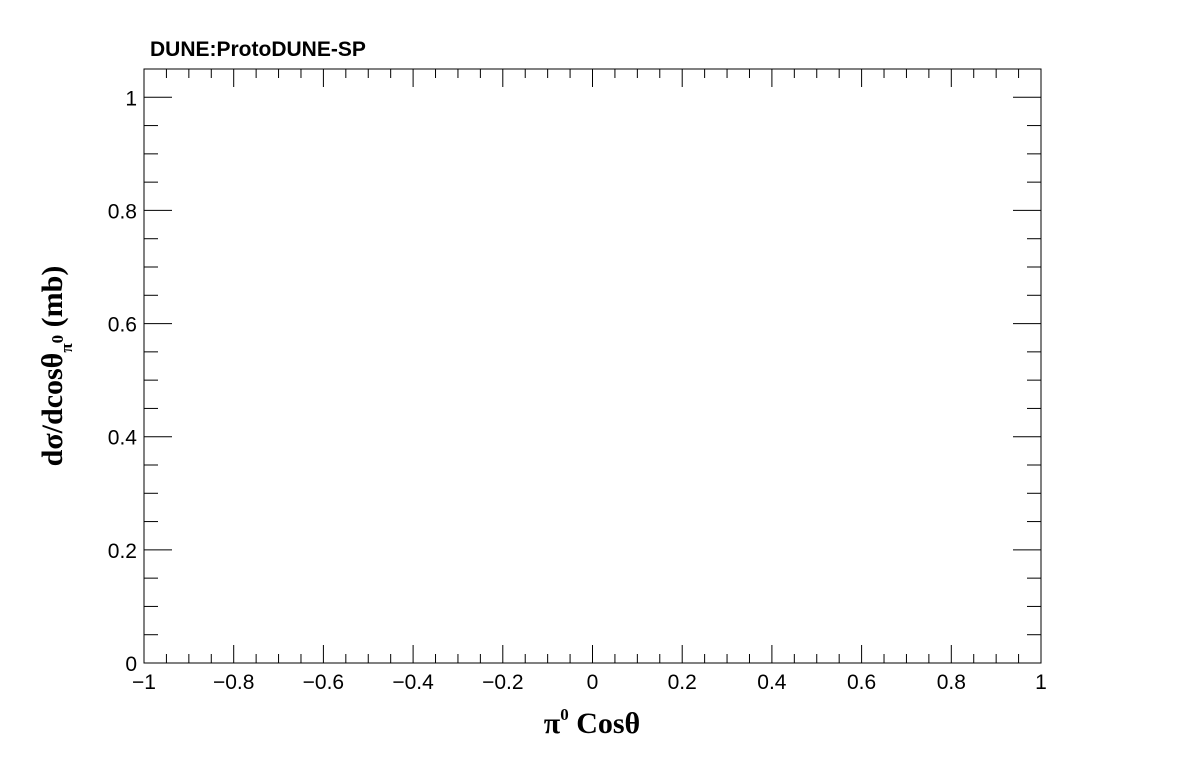  What do you see at coordinates (131, 98) in the screenshot?
I see `y-tick-label: 1` at bounding box center [131, 98].